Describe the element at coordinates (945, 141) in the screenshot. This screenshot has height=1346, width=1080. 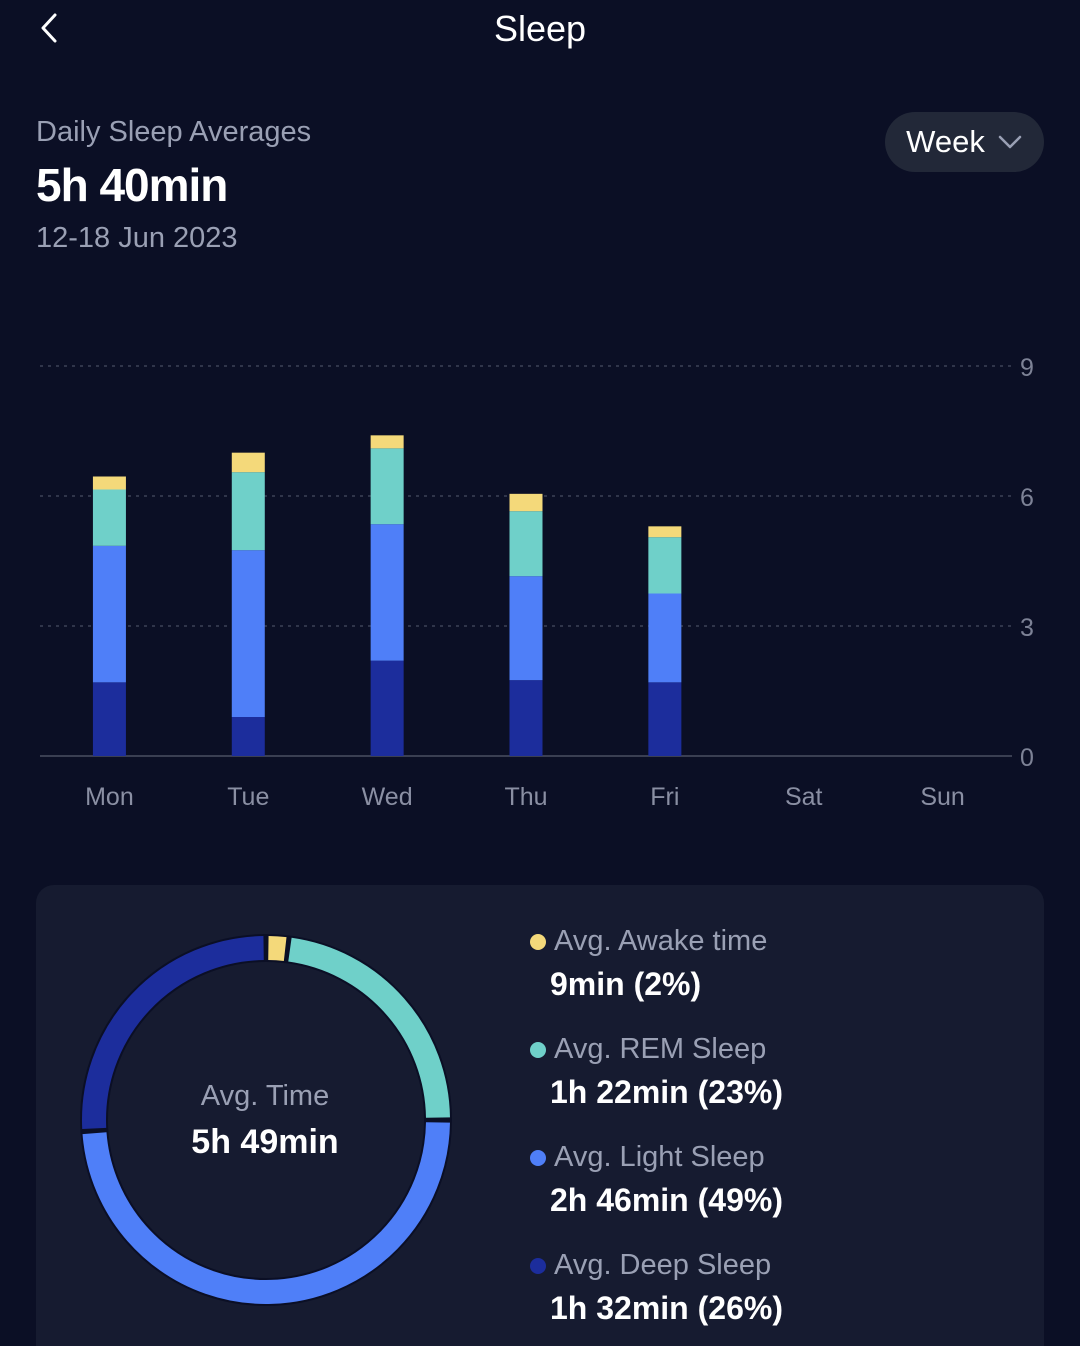
I see `period-select-label: Week` at that location.